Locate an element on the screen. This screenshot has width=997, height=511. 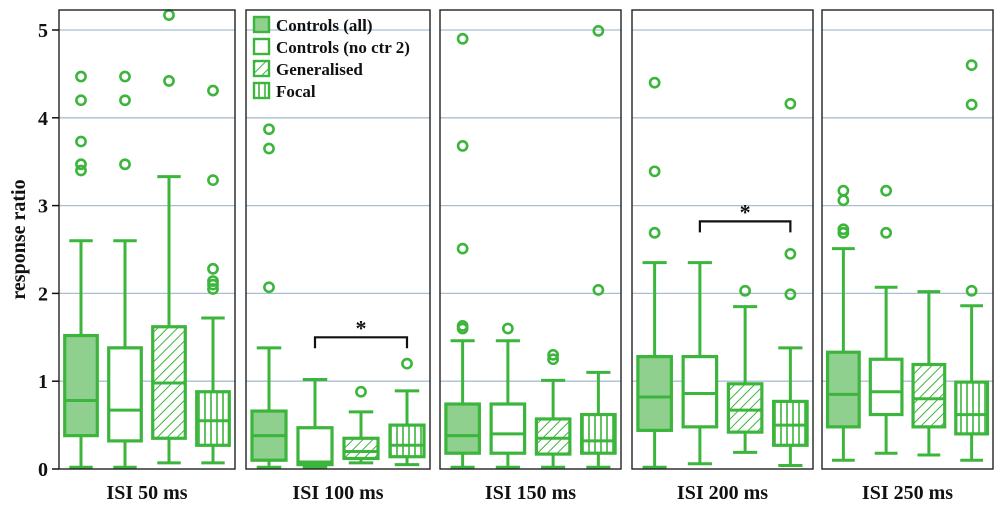
panel-label: ISI 150 ms is located at coordinates (530, 493).